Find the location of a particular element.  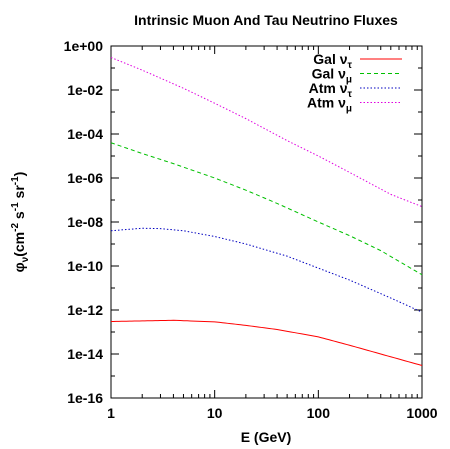

x-tick-label: 100 is located at coordinates (319, 413).